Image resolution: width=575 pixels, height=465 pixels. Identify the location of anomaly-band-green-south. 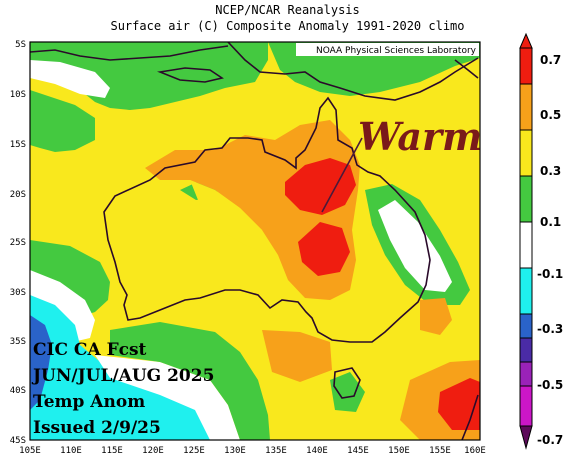
(190, 381).